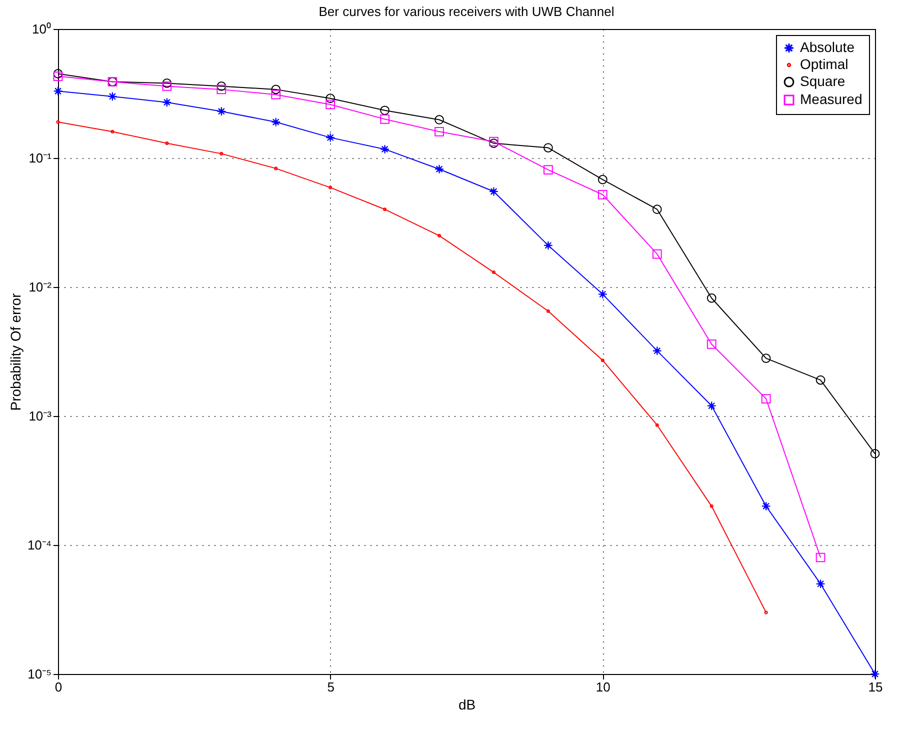 The height and width of the screenshot is (736, 906). What do you see at coordinates (40, 416) in the screenshot?
I see `y-tick-label: 10⁻³` at bounding box center [40, 416].